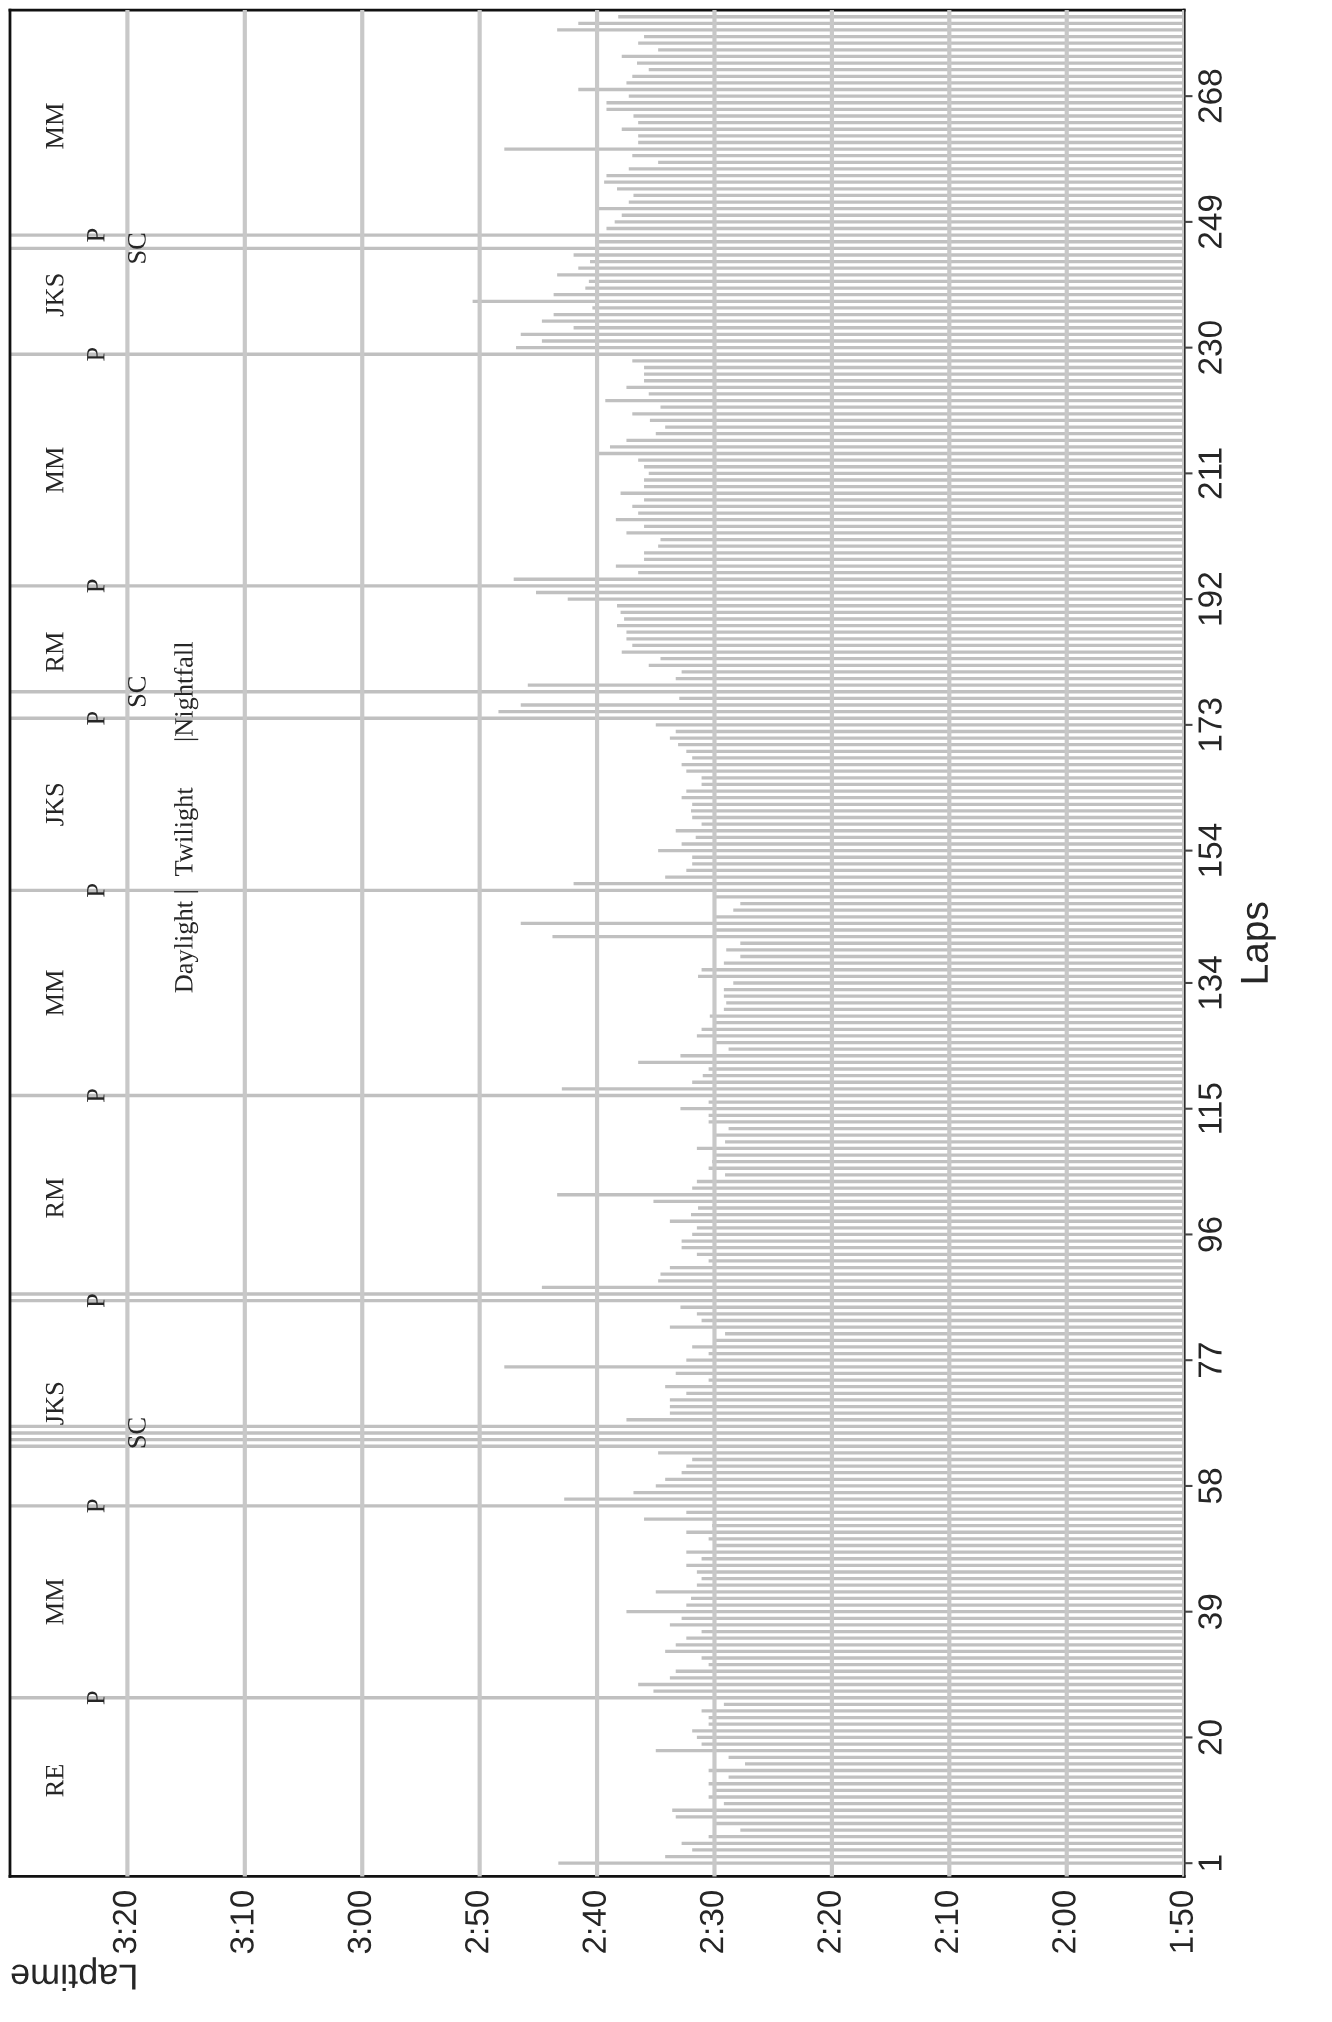 The image size is (1332, 2022). I want to click on y-tick-label: 230, so click(1210, 347).